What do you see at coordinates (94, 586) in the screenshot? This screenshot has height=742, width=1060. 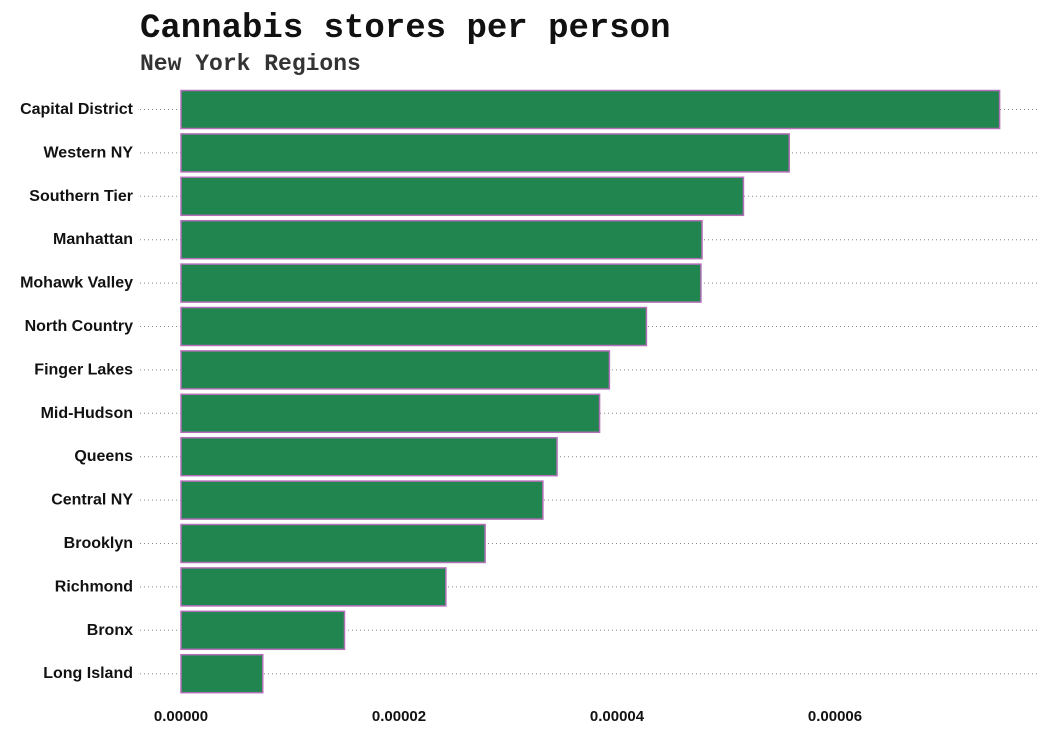 I see `category-label-richmond: Richmond` at bounding box center [94, 586].